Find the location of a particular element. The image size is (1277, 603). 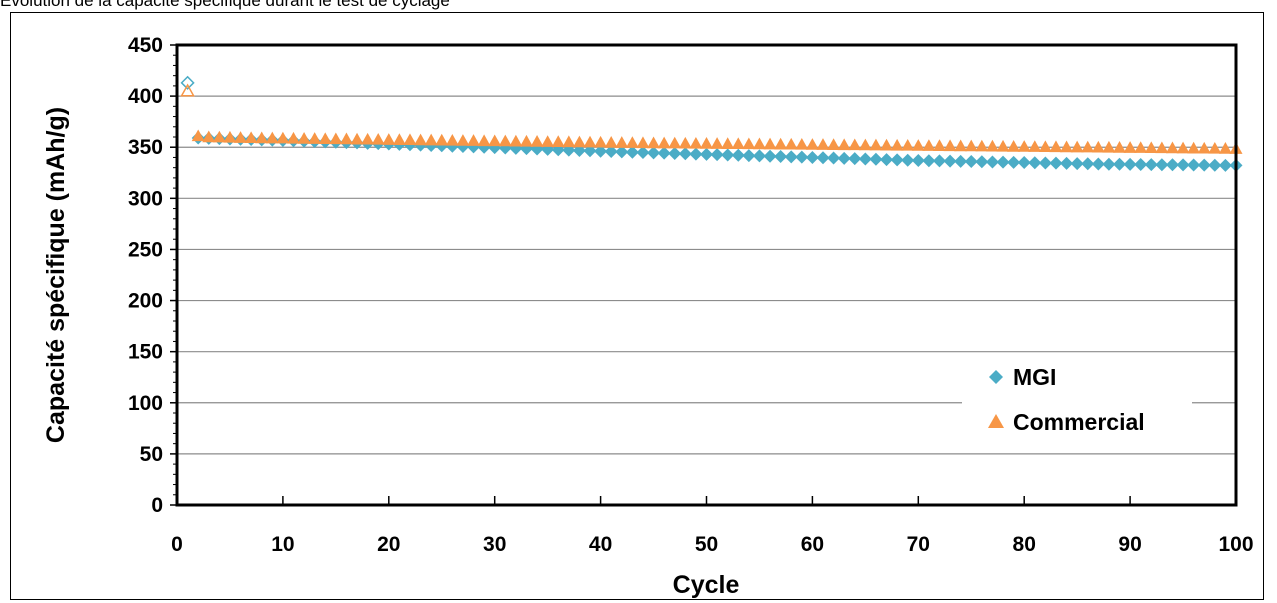

series-commercial is located at coordinates (711, 118).